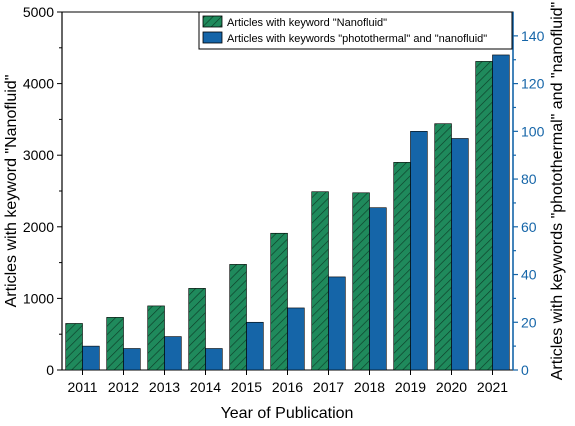  What do you see at coordinates (38, 227) in the screenshot?
I see `left-tick-label: 2000` at bounding box center [38, 227].